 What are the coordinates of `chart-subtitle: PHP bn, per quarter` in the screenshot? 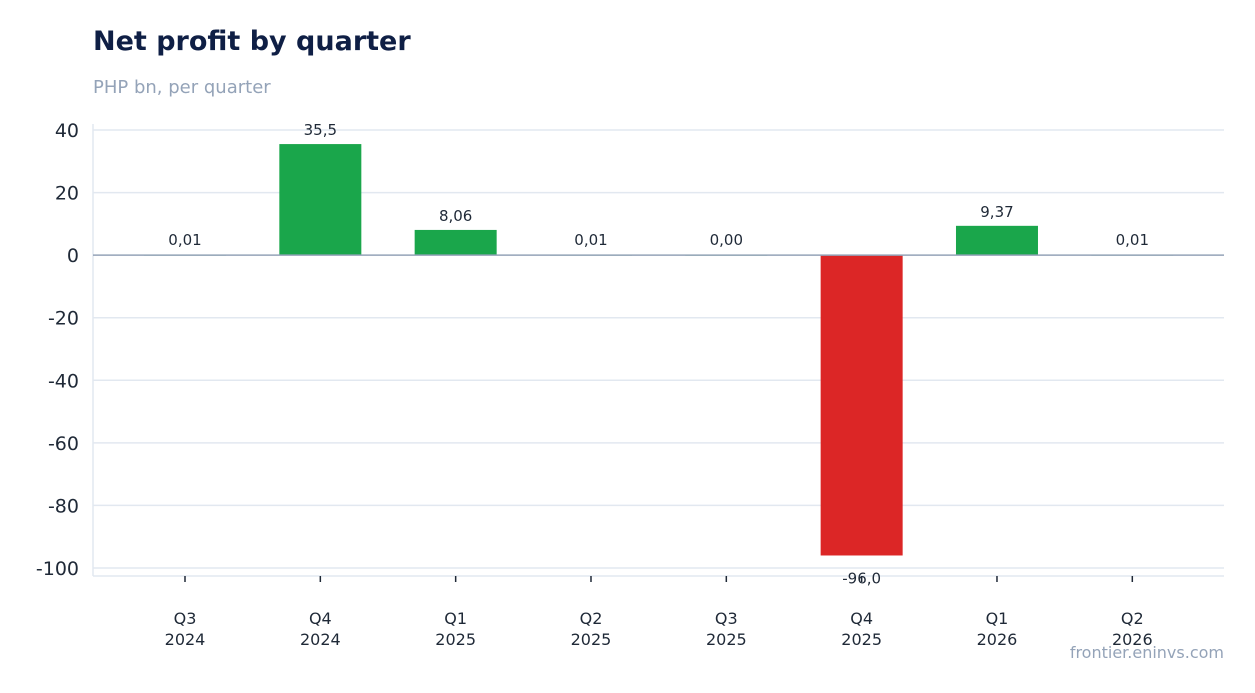 It's located at (182, 87).